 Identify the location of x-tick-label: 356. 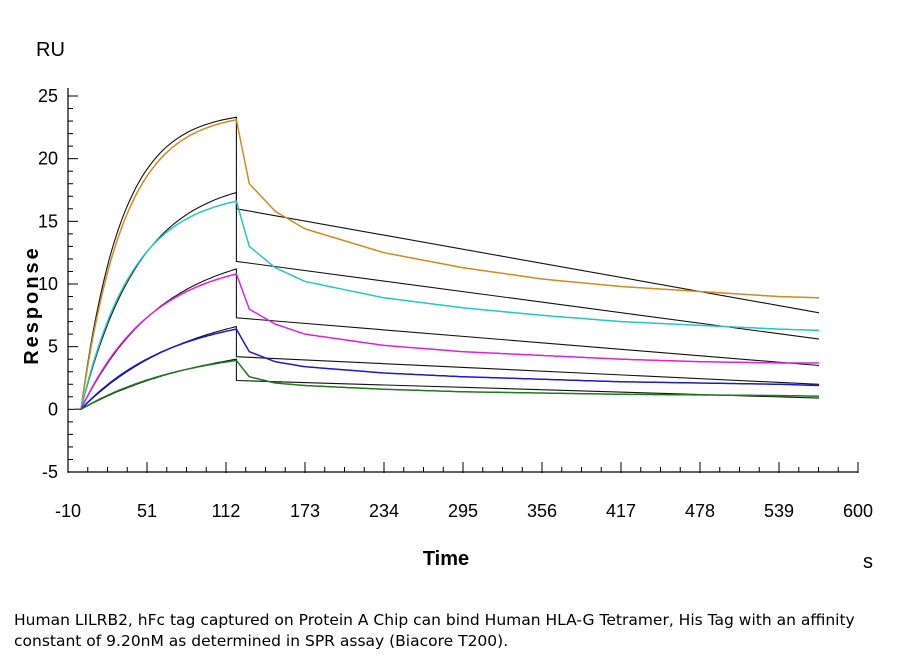
(542, 511).